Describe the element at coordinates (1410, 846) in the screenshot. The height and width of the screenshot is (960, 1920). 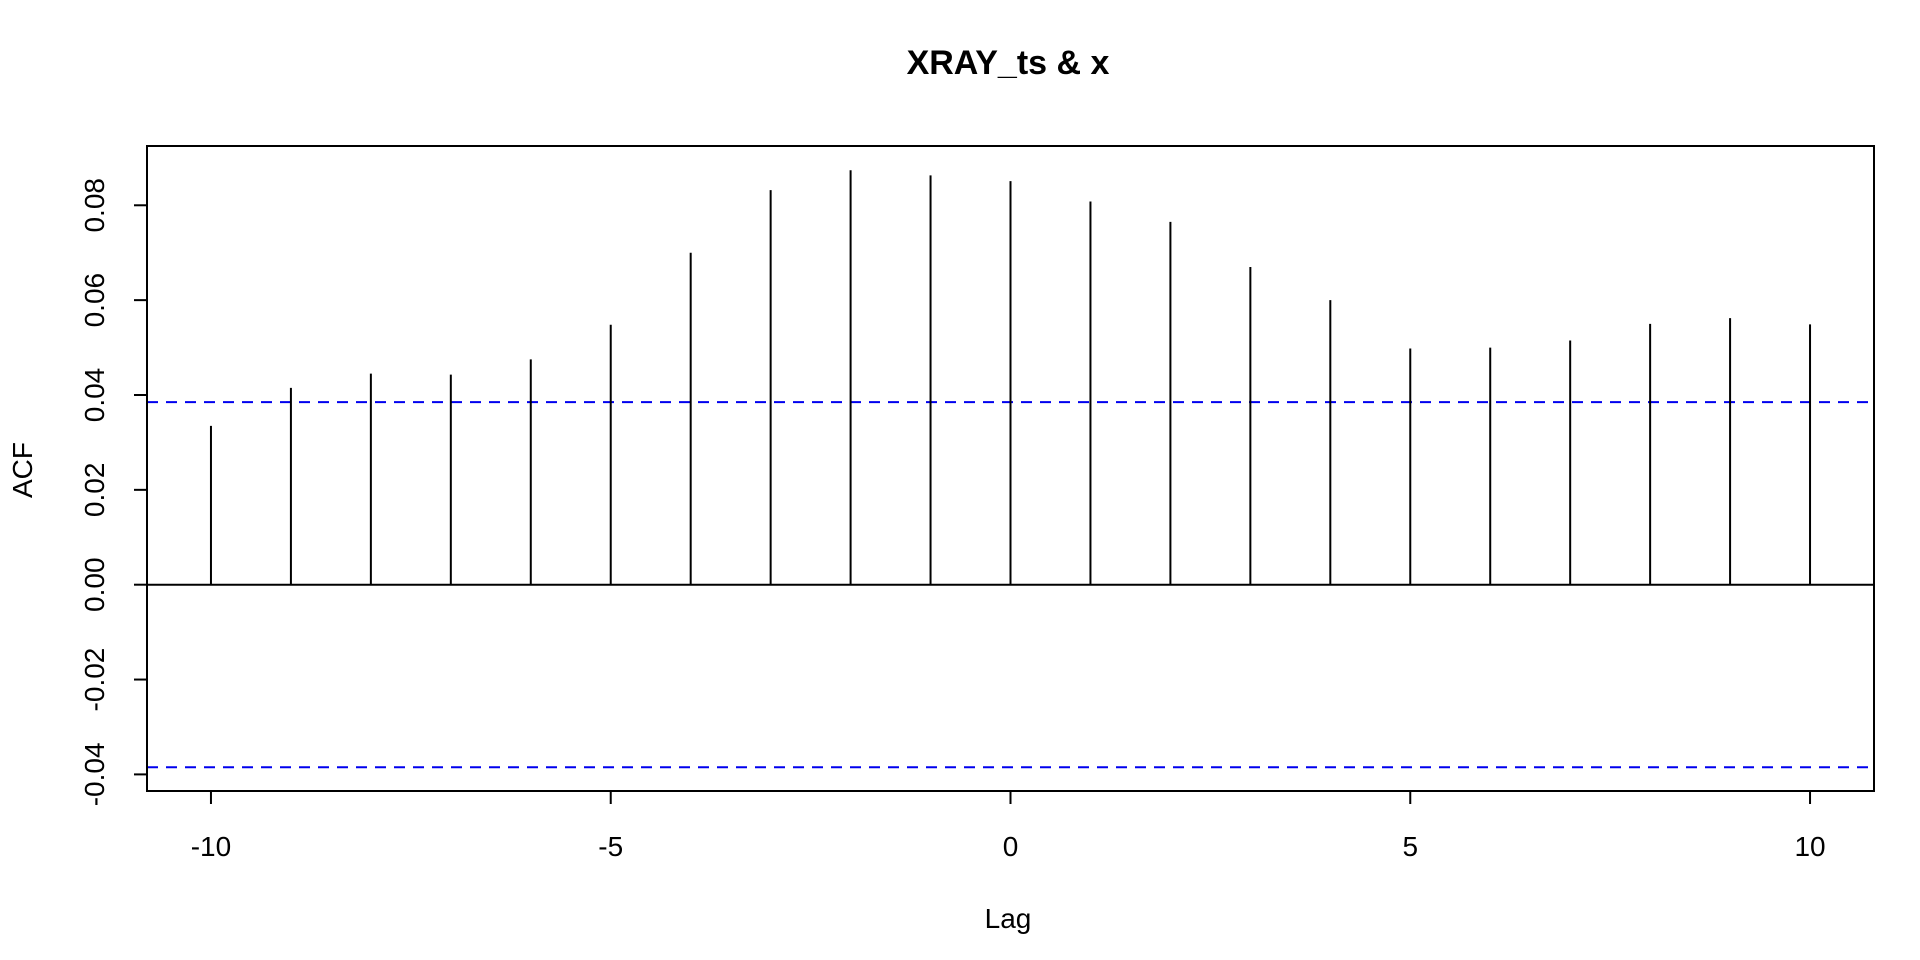
I see `x-tick-label: 5` at that location.